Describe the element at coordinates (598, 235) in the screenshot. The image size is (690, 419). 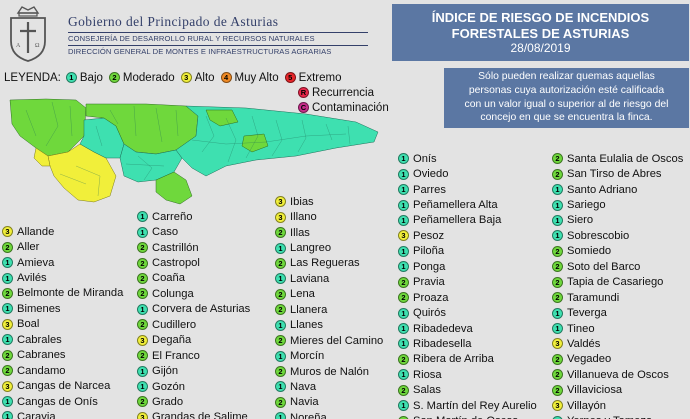
I see `municipality-name: Sobrescobio` at that location.